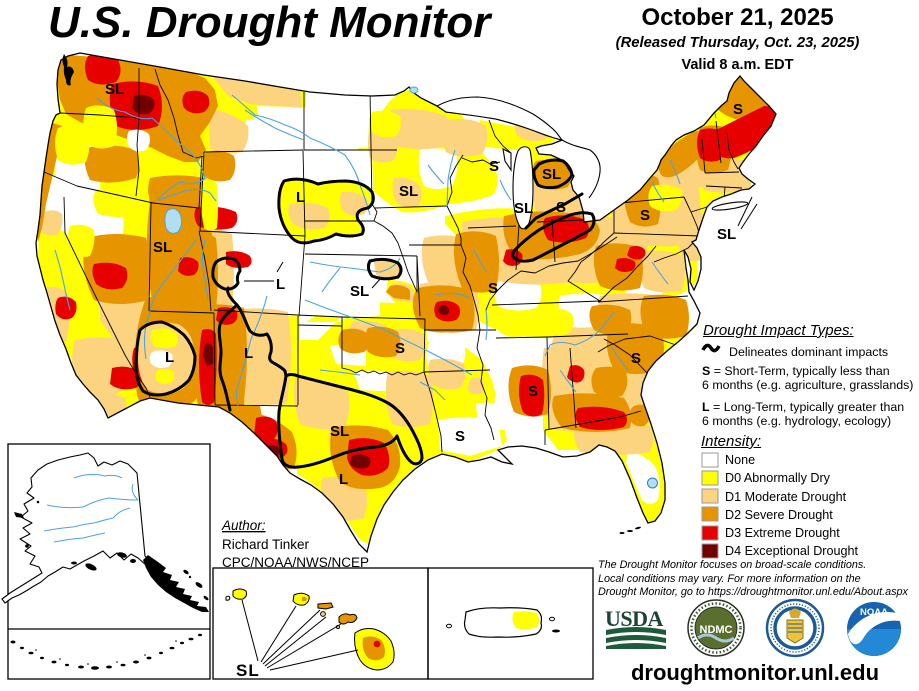 The width and height of the screenshot is (919, 691). I want to click on svg-text: Richard Tinker, so click(266, 544).